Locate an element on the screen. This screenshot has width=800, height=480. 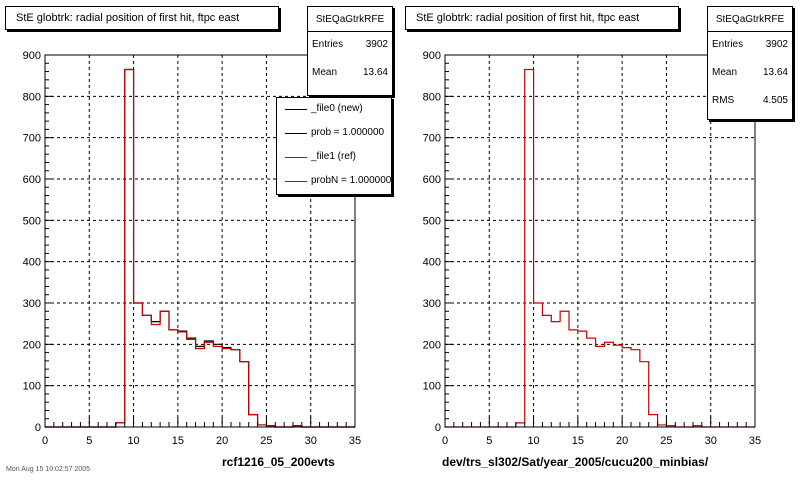
right-stats-rms-label: RMS is located at coordinates (723, 100).